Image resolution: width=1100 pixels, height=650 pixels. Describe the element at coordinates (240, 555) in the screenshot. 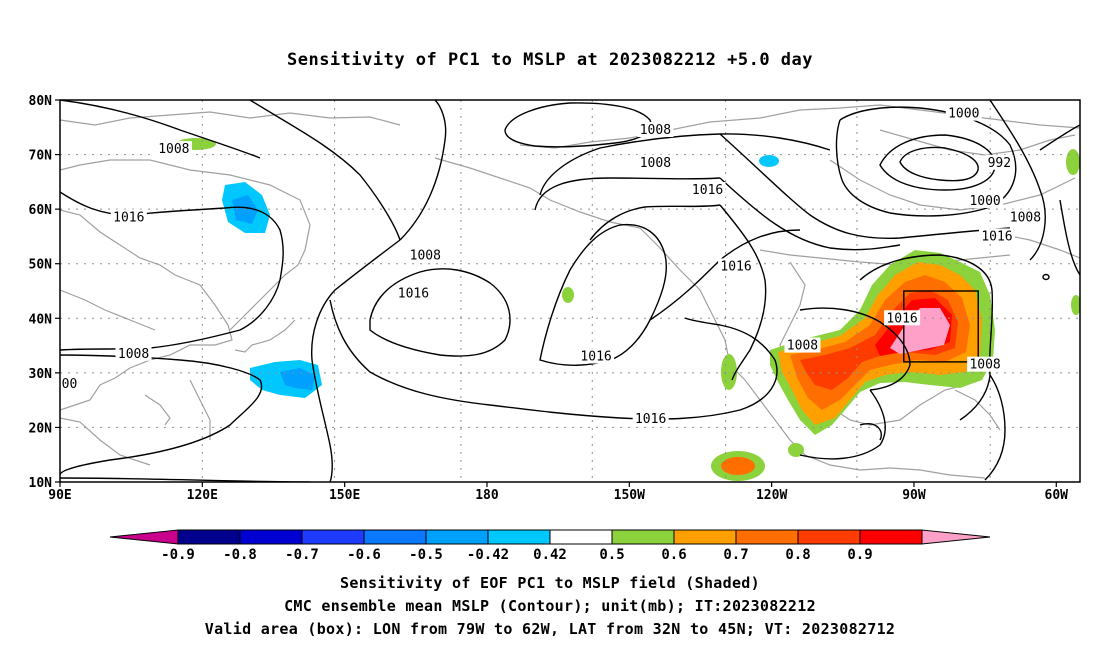

I see `colorbar-tick-label: -0.8` at that location.